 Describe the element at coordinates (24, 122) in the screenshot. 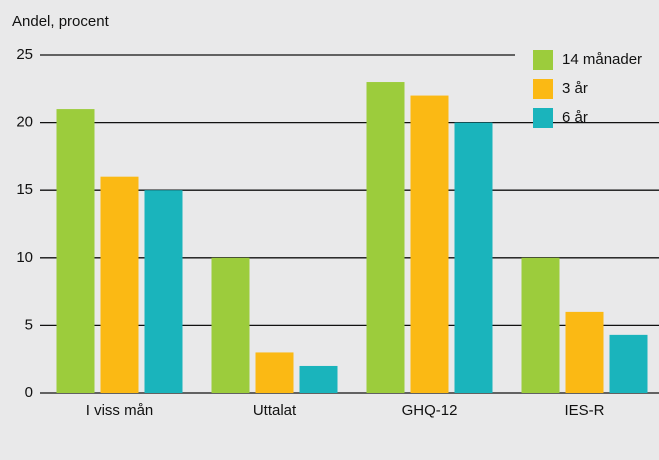

I see `y-tick-label: 20` at that location.